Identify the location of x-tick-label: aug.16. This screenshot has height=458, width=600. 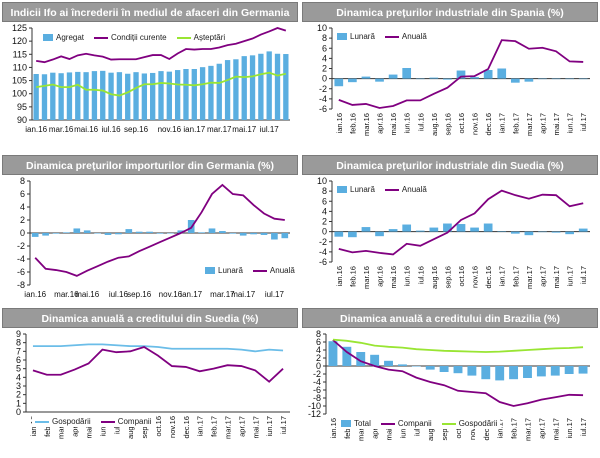
(430, 429).